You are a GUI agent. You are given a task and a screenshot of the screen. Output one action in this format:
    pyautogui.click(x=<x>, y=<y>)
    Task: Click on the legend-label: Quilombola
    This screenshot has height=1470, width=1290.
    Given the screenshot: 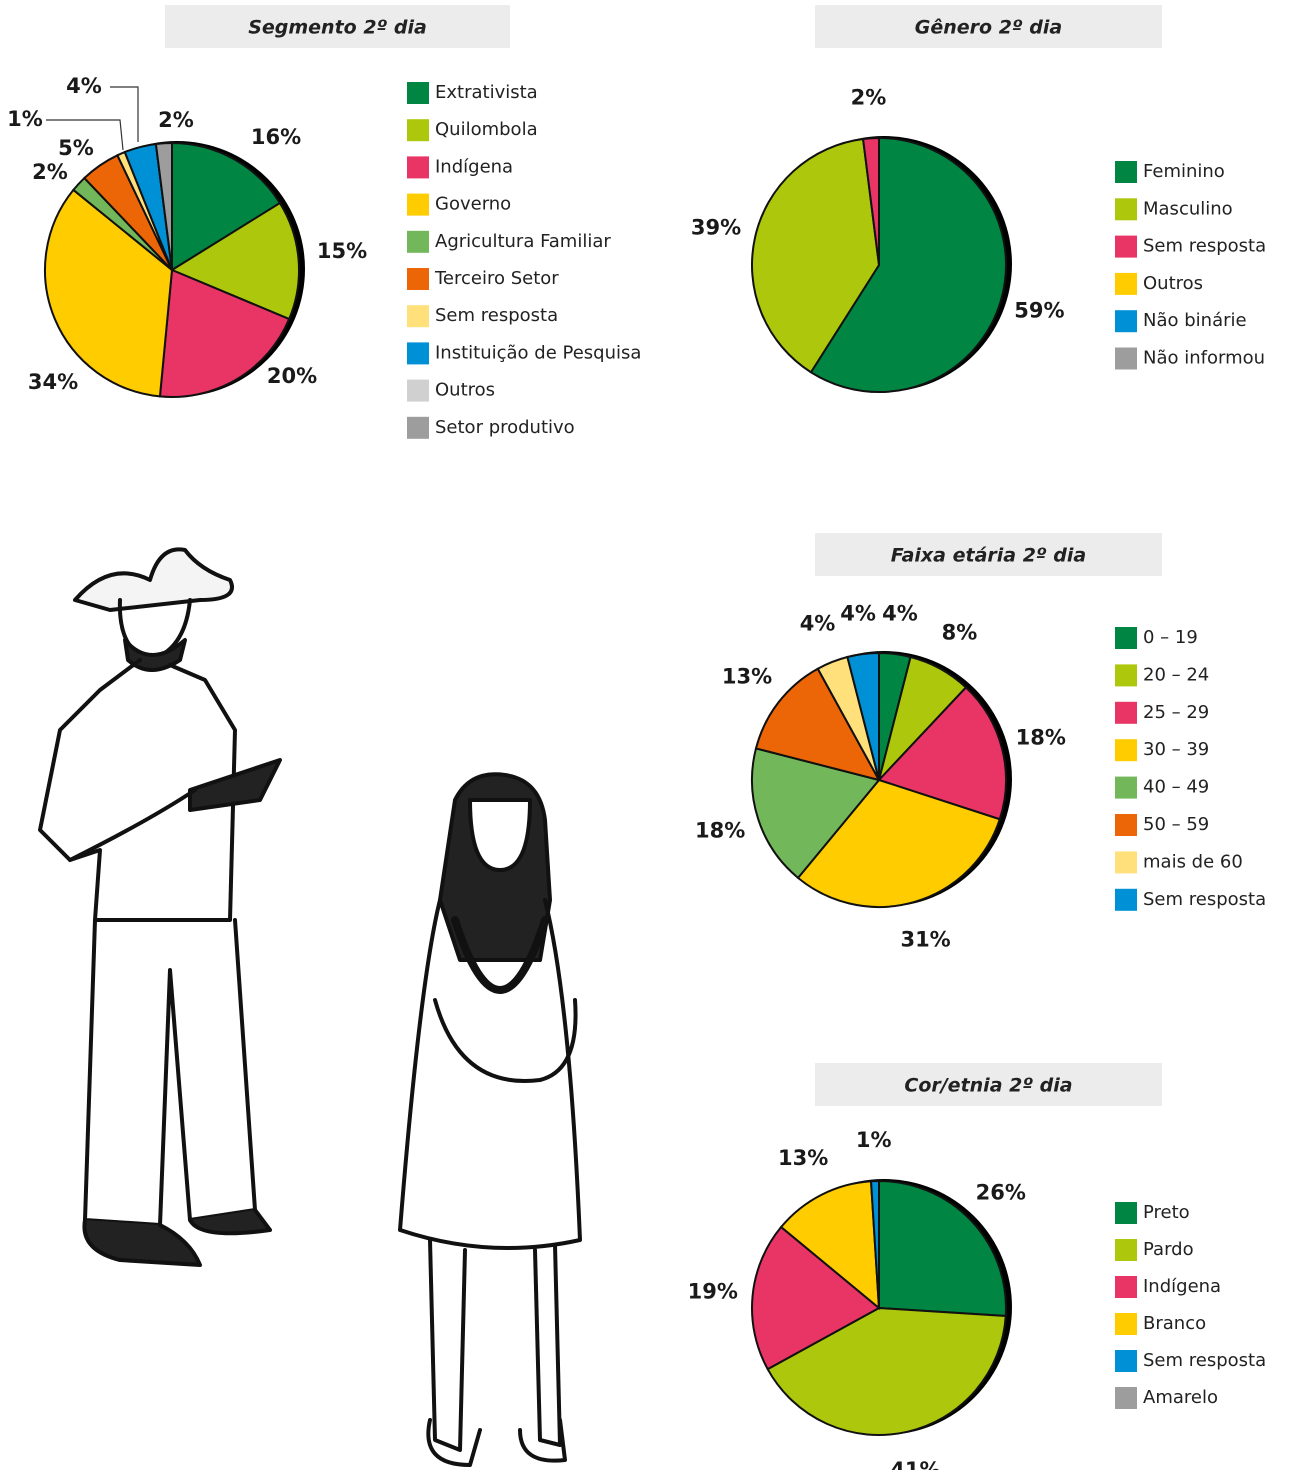 What is the action you would take?
    pyautogui.click(x=486, y=129)
    